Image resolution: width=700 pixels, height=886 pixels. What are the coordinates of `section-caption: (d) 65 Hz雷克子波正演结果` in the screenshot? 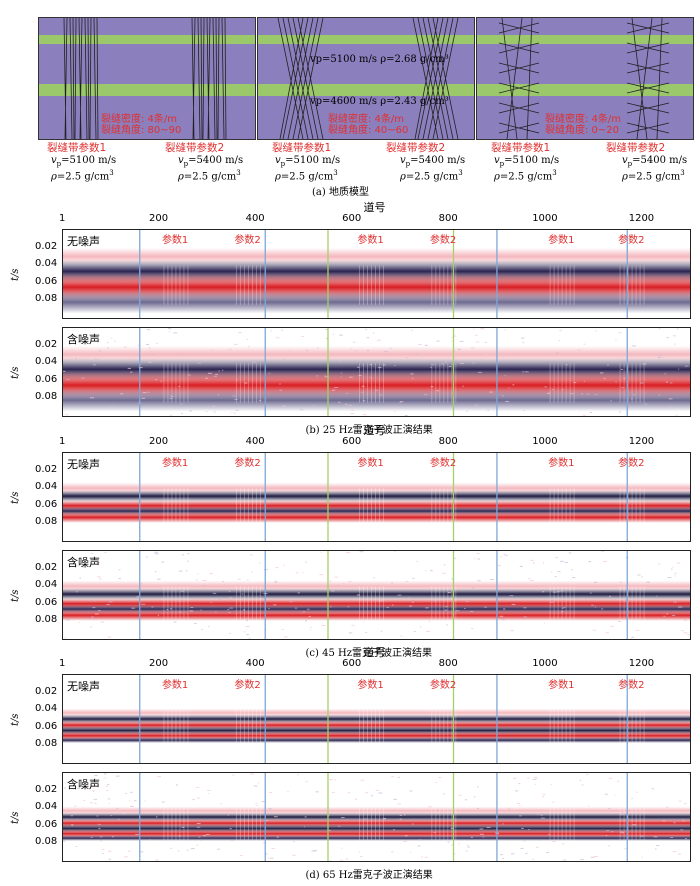 It's located at (369, 875).